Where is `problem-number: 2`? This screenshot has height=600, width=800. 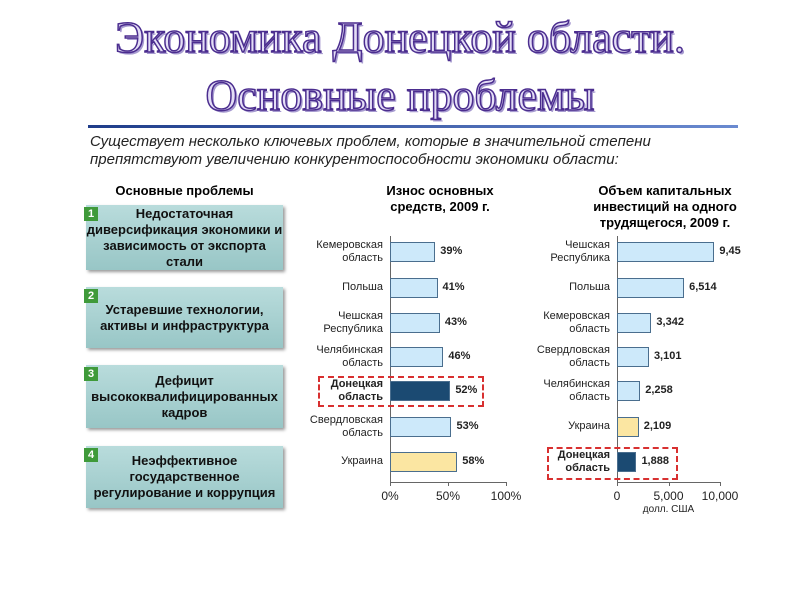
problem-number: 2 is located at coordinates (91, 296).